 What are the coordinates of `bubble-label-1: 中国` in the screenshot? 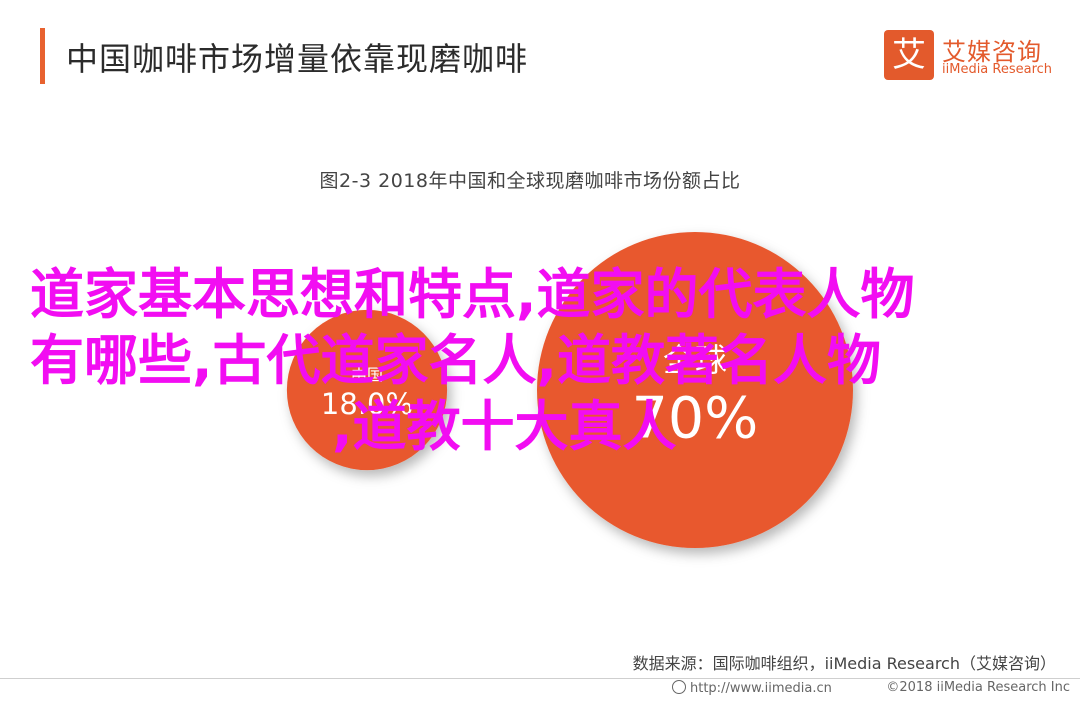 It's located at (367, 374).